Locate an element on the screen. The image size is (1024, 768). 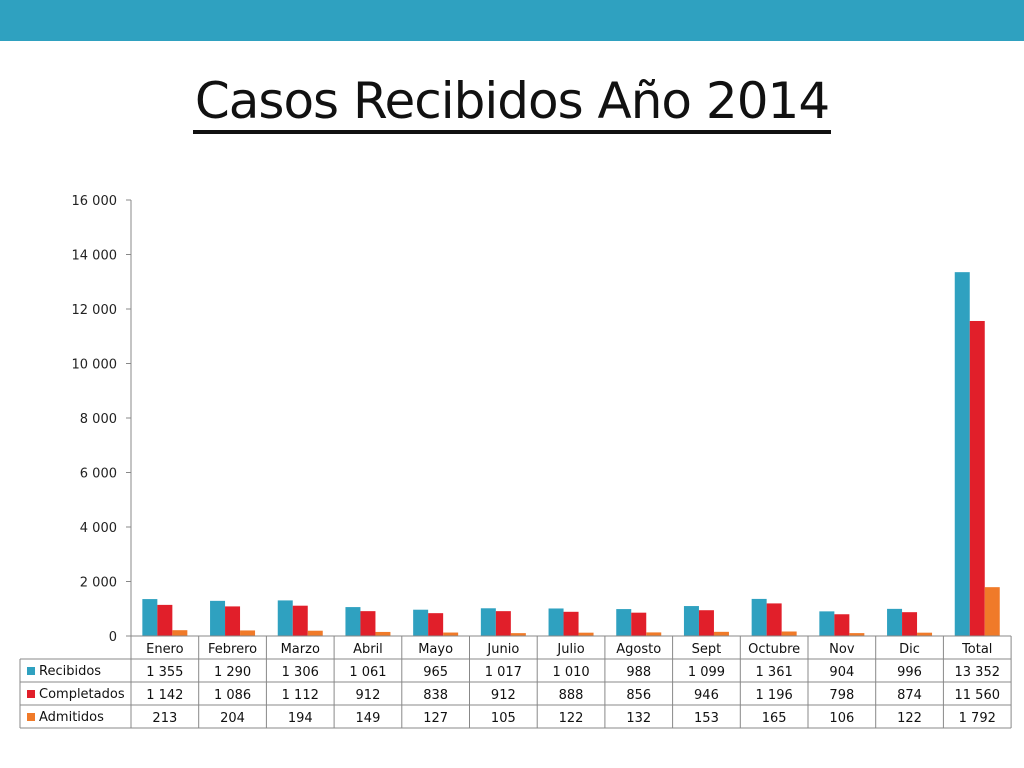
bar-admitidos-mayo is located at coordinates (451, 634).